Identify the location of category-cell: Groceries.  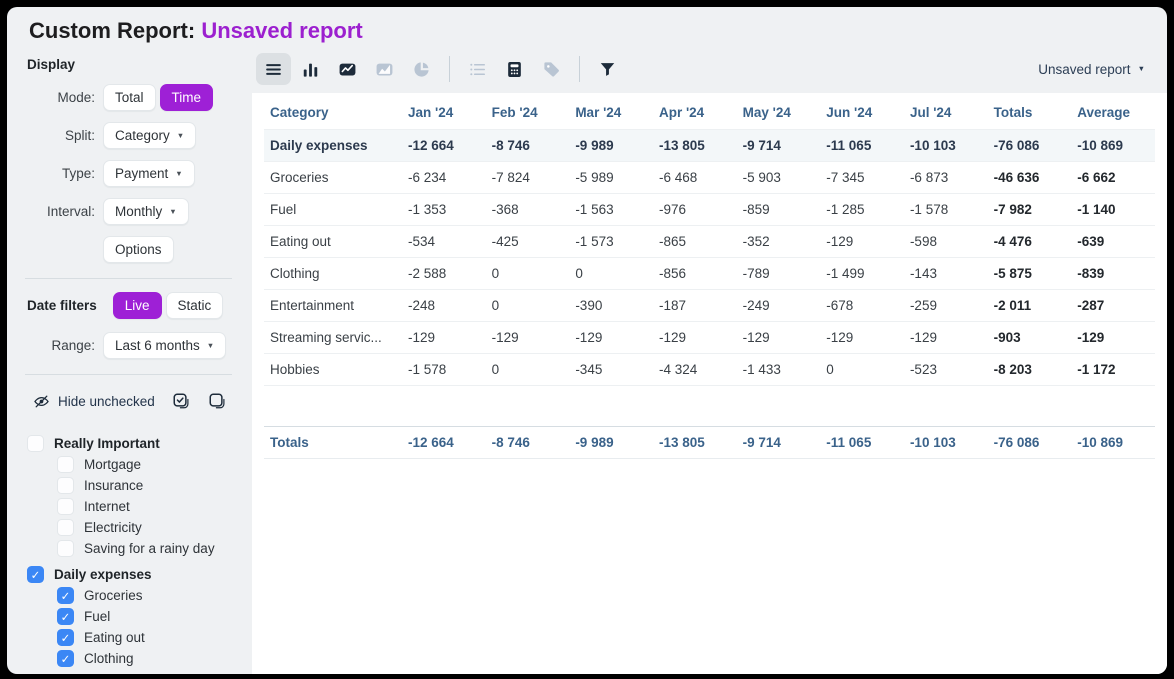
(333, 177).